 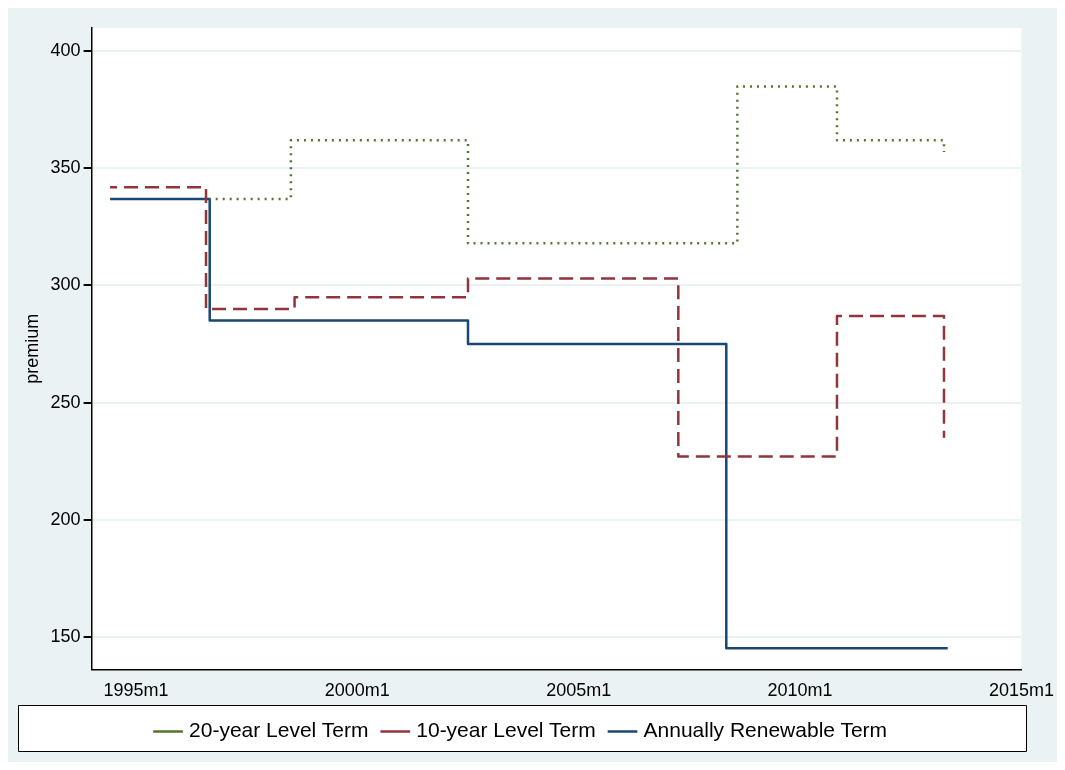 What do you see at coordinates (31, 348) in the screenshot?
I see `y-axis-title: premium` at bounding box center [31, 348].